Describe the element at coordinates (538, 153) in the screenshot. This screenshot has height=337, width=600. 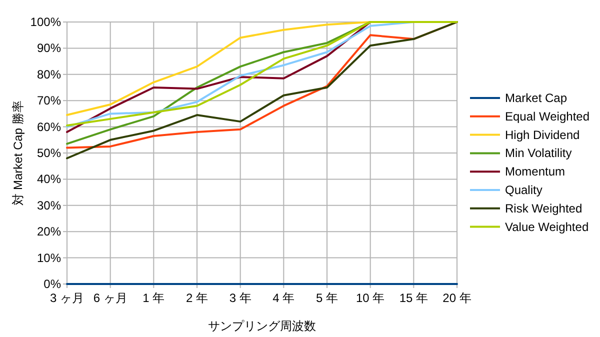
I see `legend-label: Min Volatility` at that location.